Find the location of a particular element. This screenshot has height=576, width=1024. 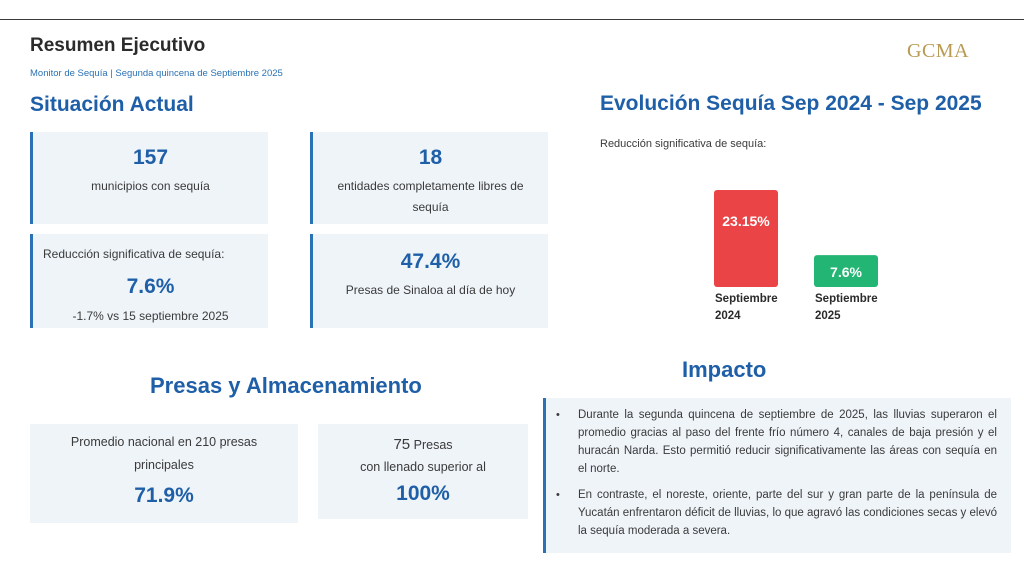

presas-heading: Presas y Almacenamiento is located at coordinates (286, 385).